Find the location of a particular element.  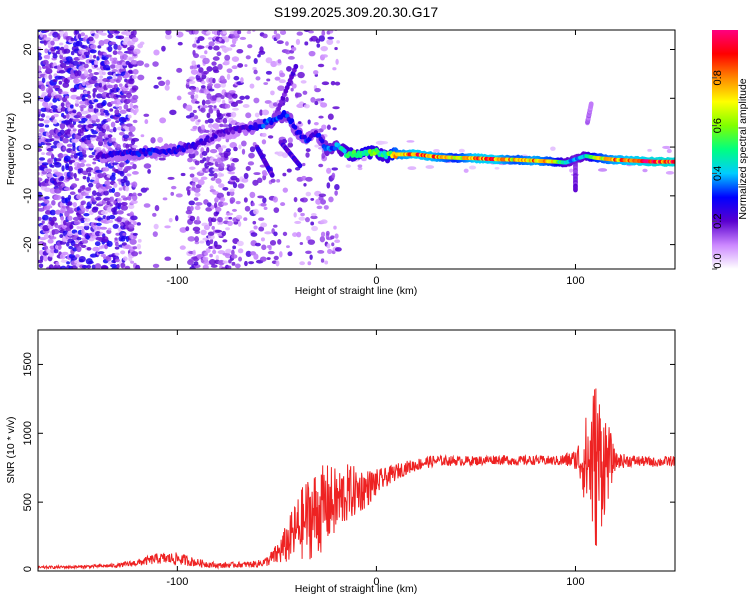

heatmap-y-tick-label: -20 is located at coordinates (28, 245).